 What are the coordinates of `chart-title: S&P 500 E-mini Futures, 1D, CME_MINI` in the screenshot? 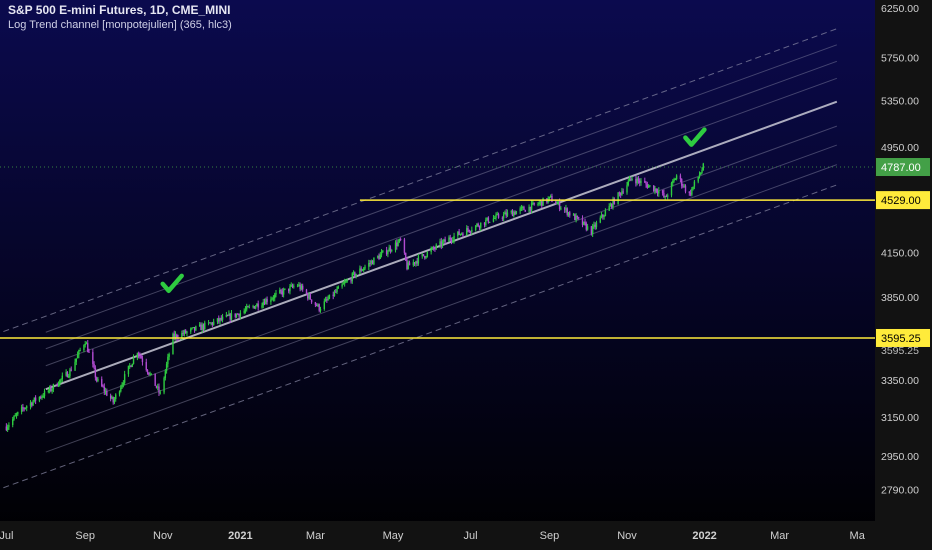 It's located at (119, 10).